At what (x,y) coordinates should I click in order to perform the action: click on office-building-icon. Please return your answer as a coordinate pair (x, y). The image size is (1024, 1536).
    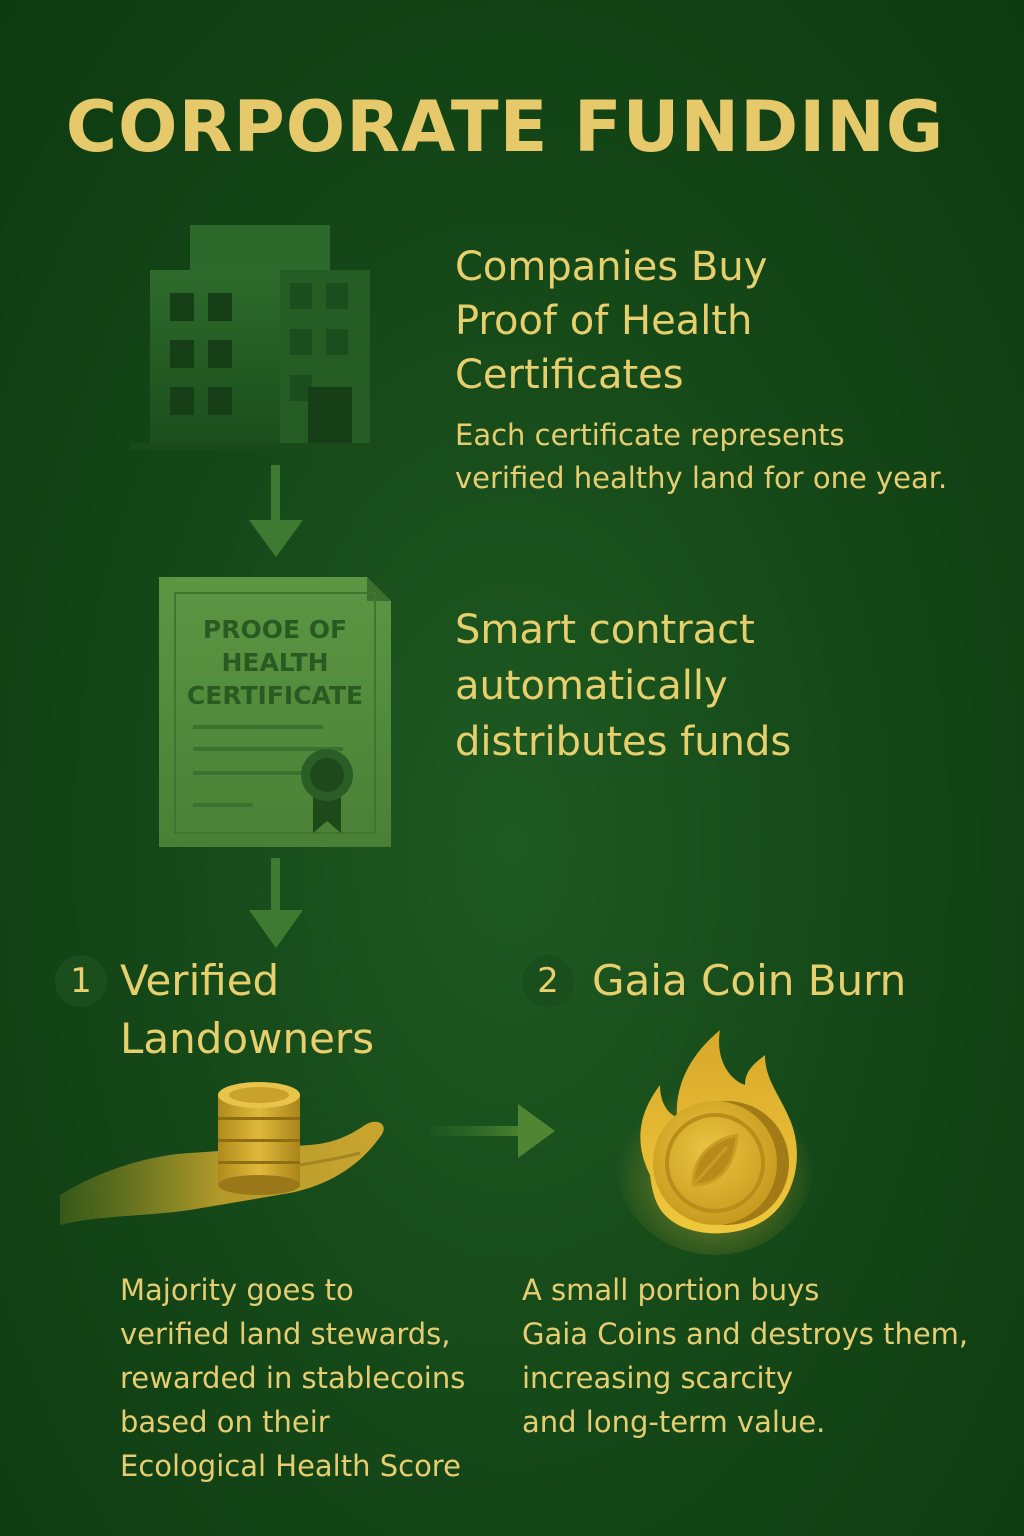
    Looking at the image, I should click on (260, 337).